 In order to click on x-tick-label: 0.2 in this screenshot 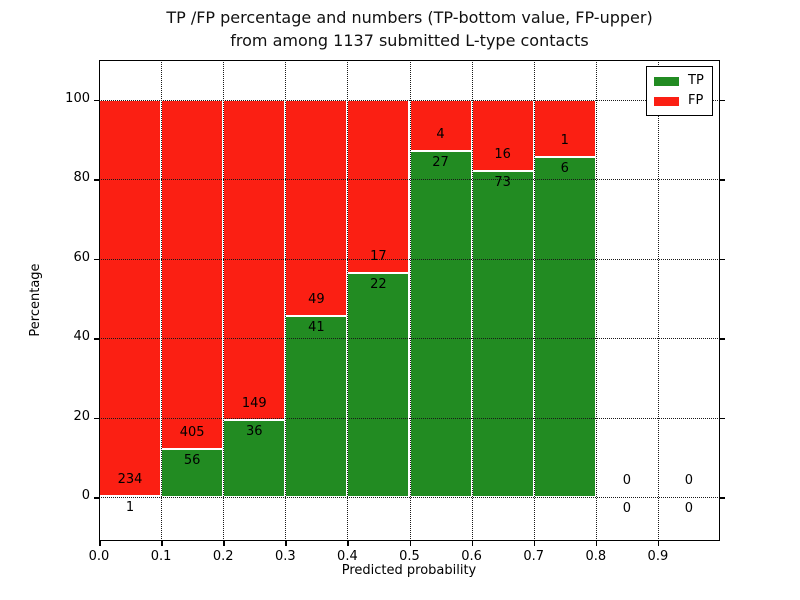, I will do `click(223, 556)`.